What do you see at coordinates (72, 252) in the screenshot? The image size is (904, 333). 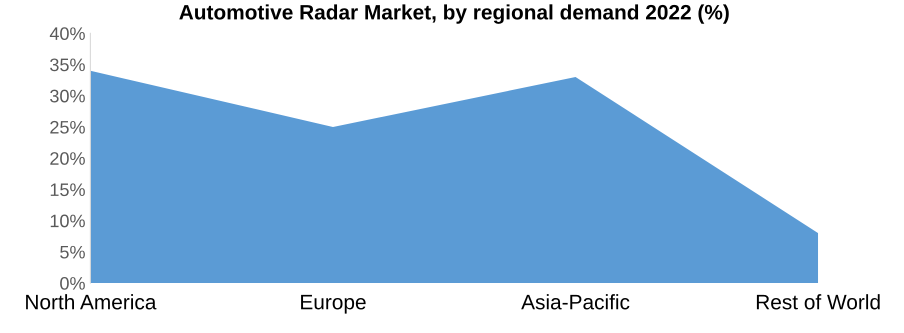 I see `y-tick-label: 5%` at bounding box center [72, 252].